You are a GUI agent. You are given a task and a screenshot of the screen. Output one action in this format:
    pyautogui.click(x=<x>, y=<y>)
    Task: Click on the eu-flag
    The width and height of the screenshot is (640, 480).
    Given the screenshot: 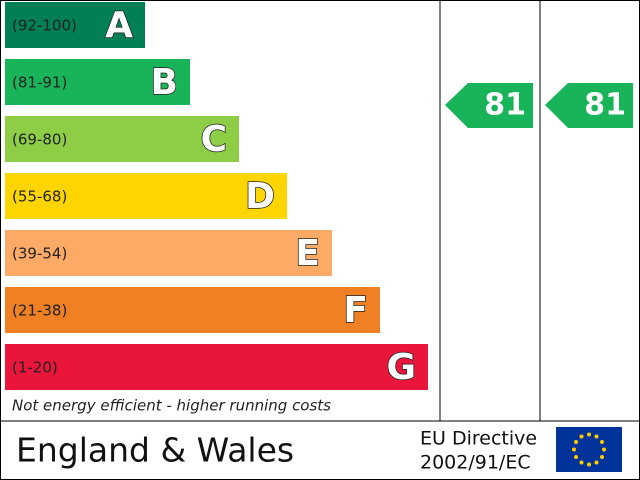 What is the action you would take?
    pyautogui.click(x=589, y=449)
    